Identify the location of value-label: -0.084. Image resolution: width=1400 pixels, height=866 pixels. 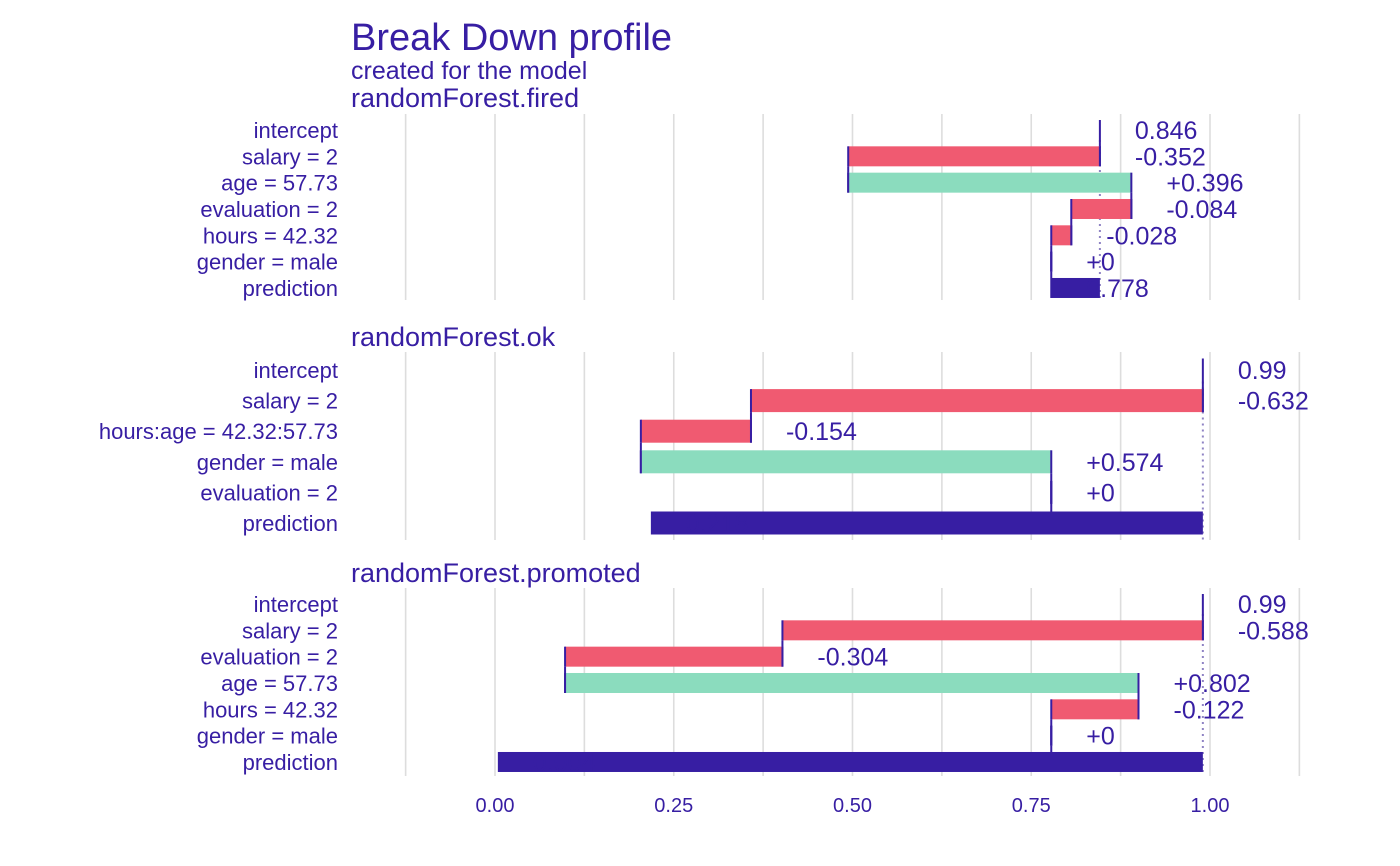
(1201, 210).